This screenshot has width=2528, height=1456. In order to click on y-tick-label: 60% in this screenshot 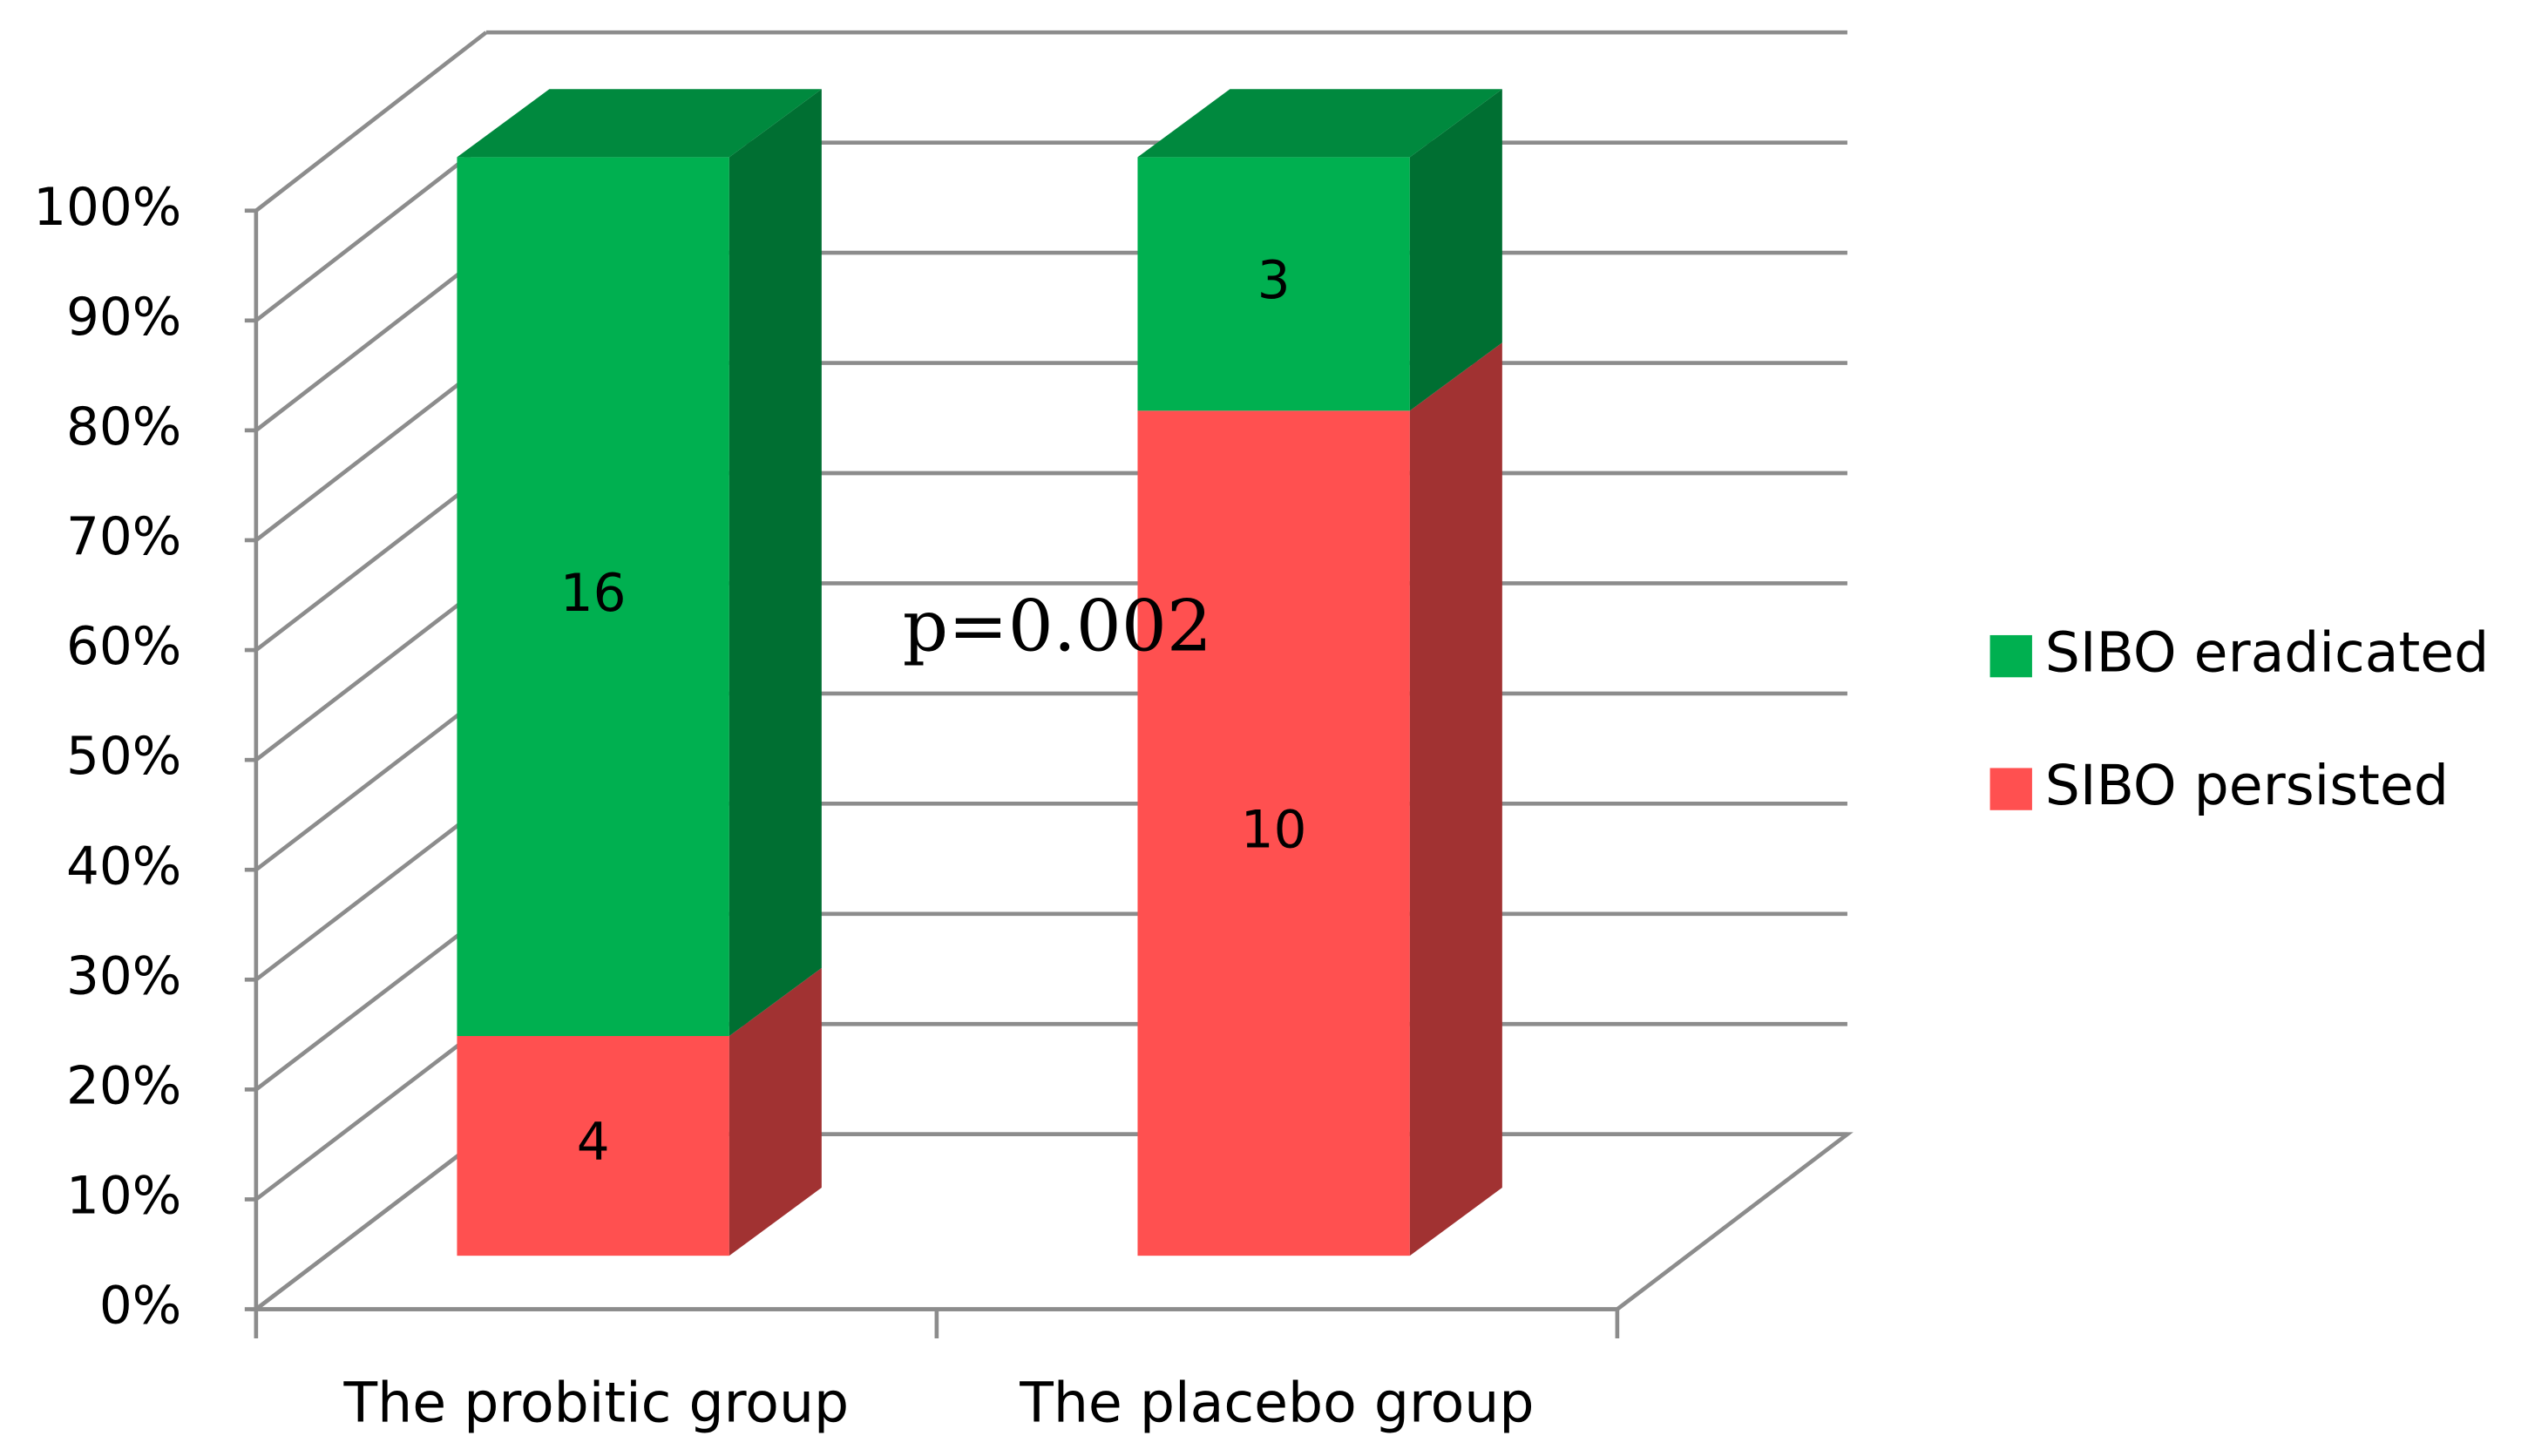, I will do `click(123, 647)`.